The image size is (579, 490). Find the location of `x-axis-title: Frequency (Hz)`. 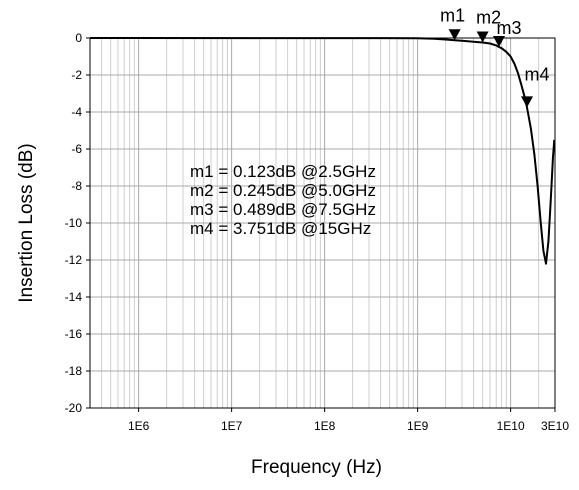

x-axis-title: Frequency (Hz) is located at coordinates (316, 467).